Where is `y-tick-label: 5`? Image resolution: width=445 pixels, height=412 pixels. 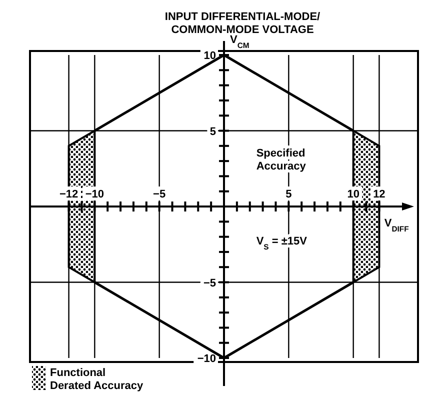
y-tick-label: 5 is located at coordinates (213, 132).